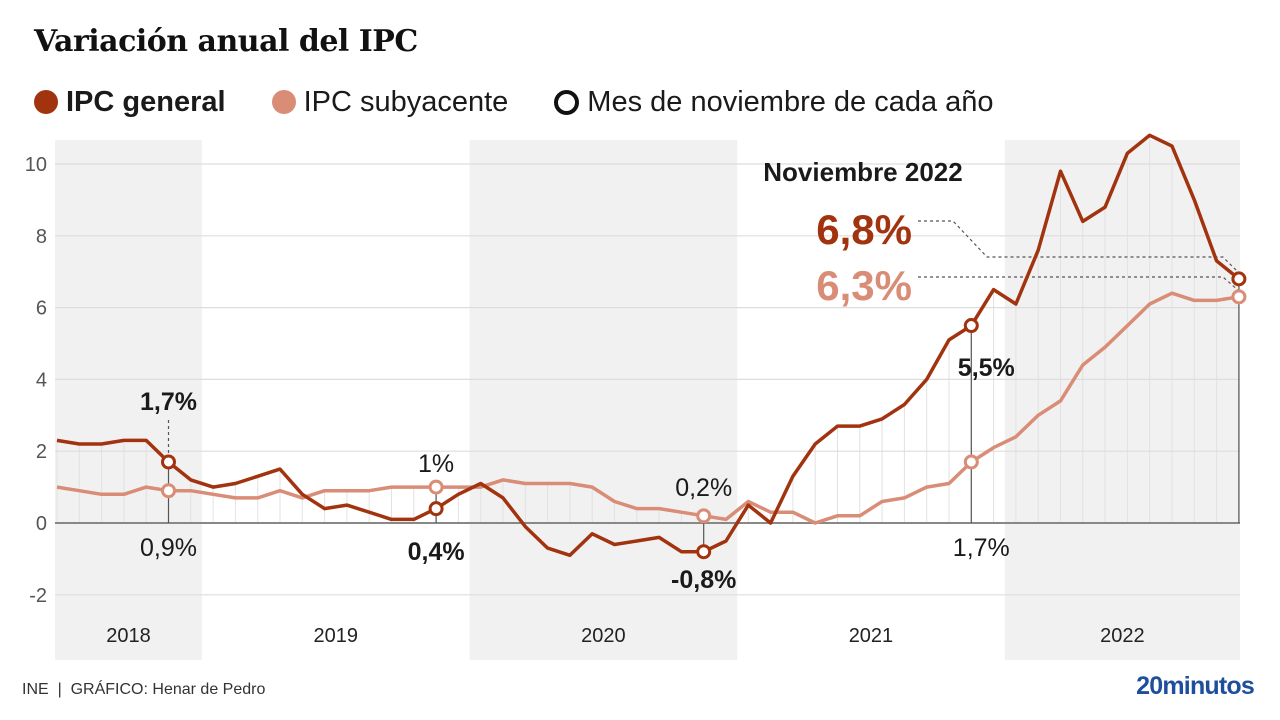 This screenshot has width=1280, height=720. What do you see at coordinates (986, 368) in the screenshot?
I see `label-general-2021: 5,5%` at bounding box center [986, 368].